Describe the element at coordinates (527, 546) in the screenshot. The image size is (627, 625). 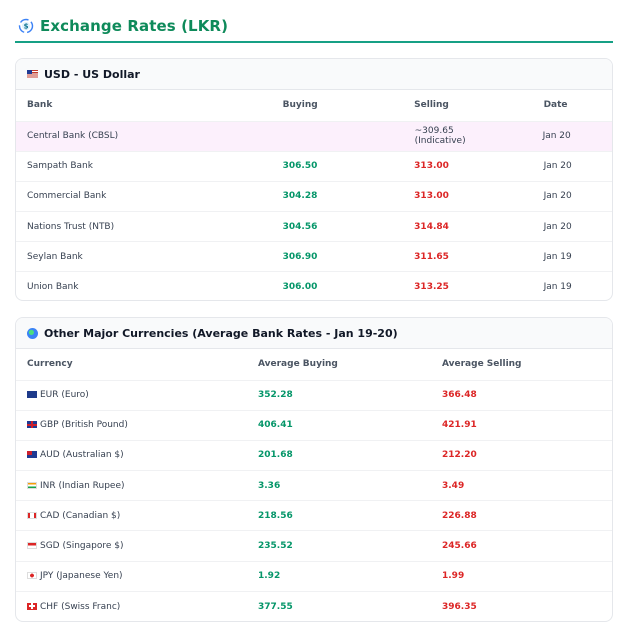
I see `average-selling: 245.66` at that location.